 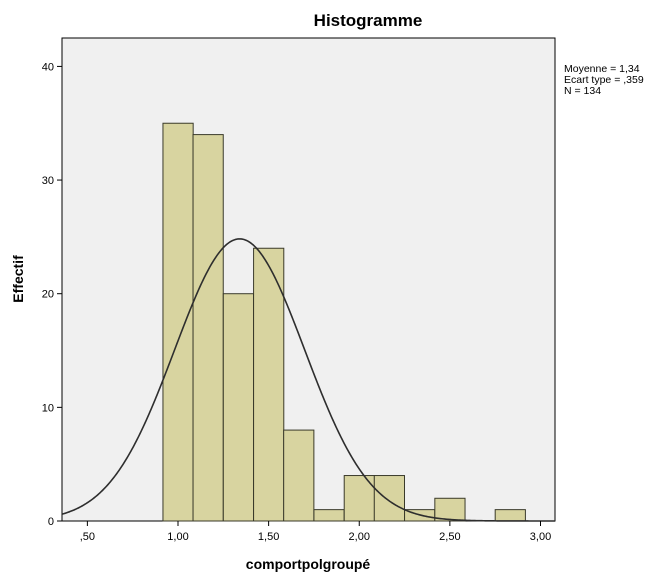 What do you see at coordinates (18, 279) in the screenshot?
I see `y-axis-label: Effectif` at bounding box center [18, 279].